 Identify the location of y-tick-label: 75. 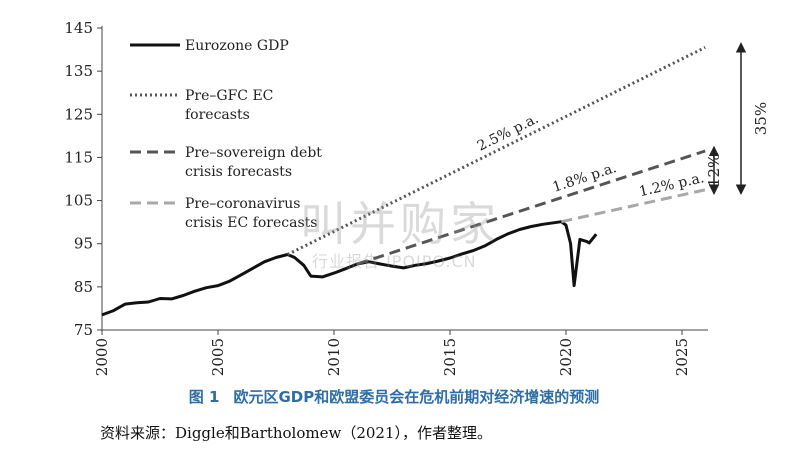
(83, 330).